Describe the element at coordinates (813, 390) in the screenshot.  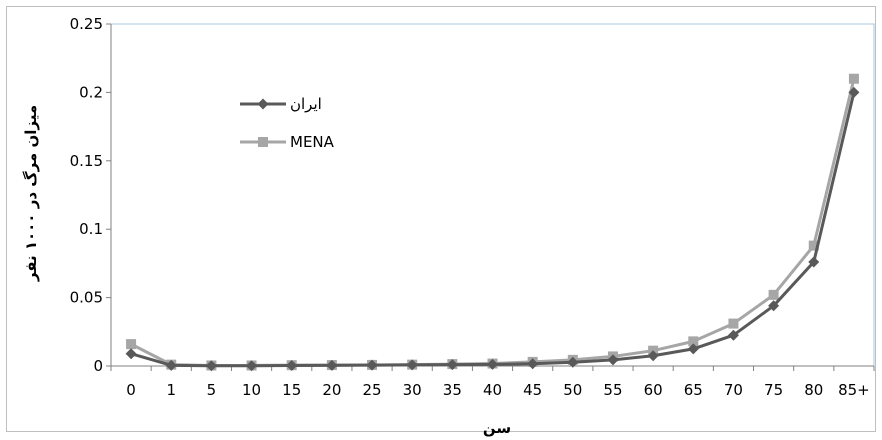
I see `x-tick-label: 80` at that location.